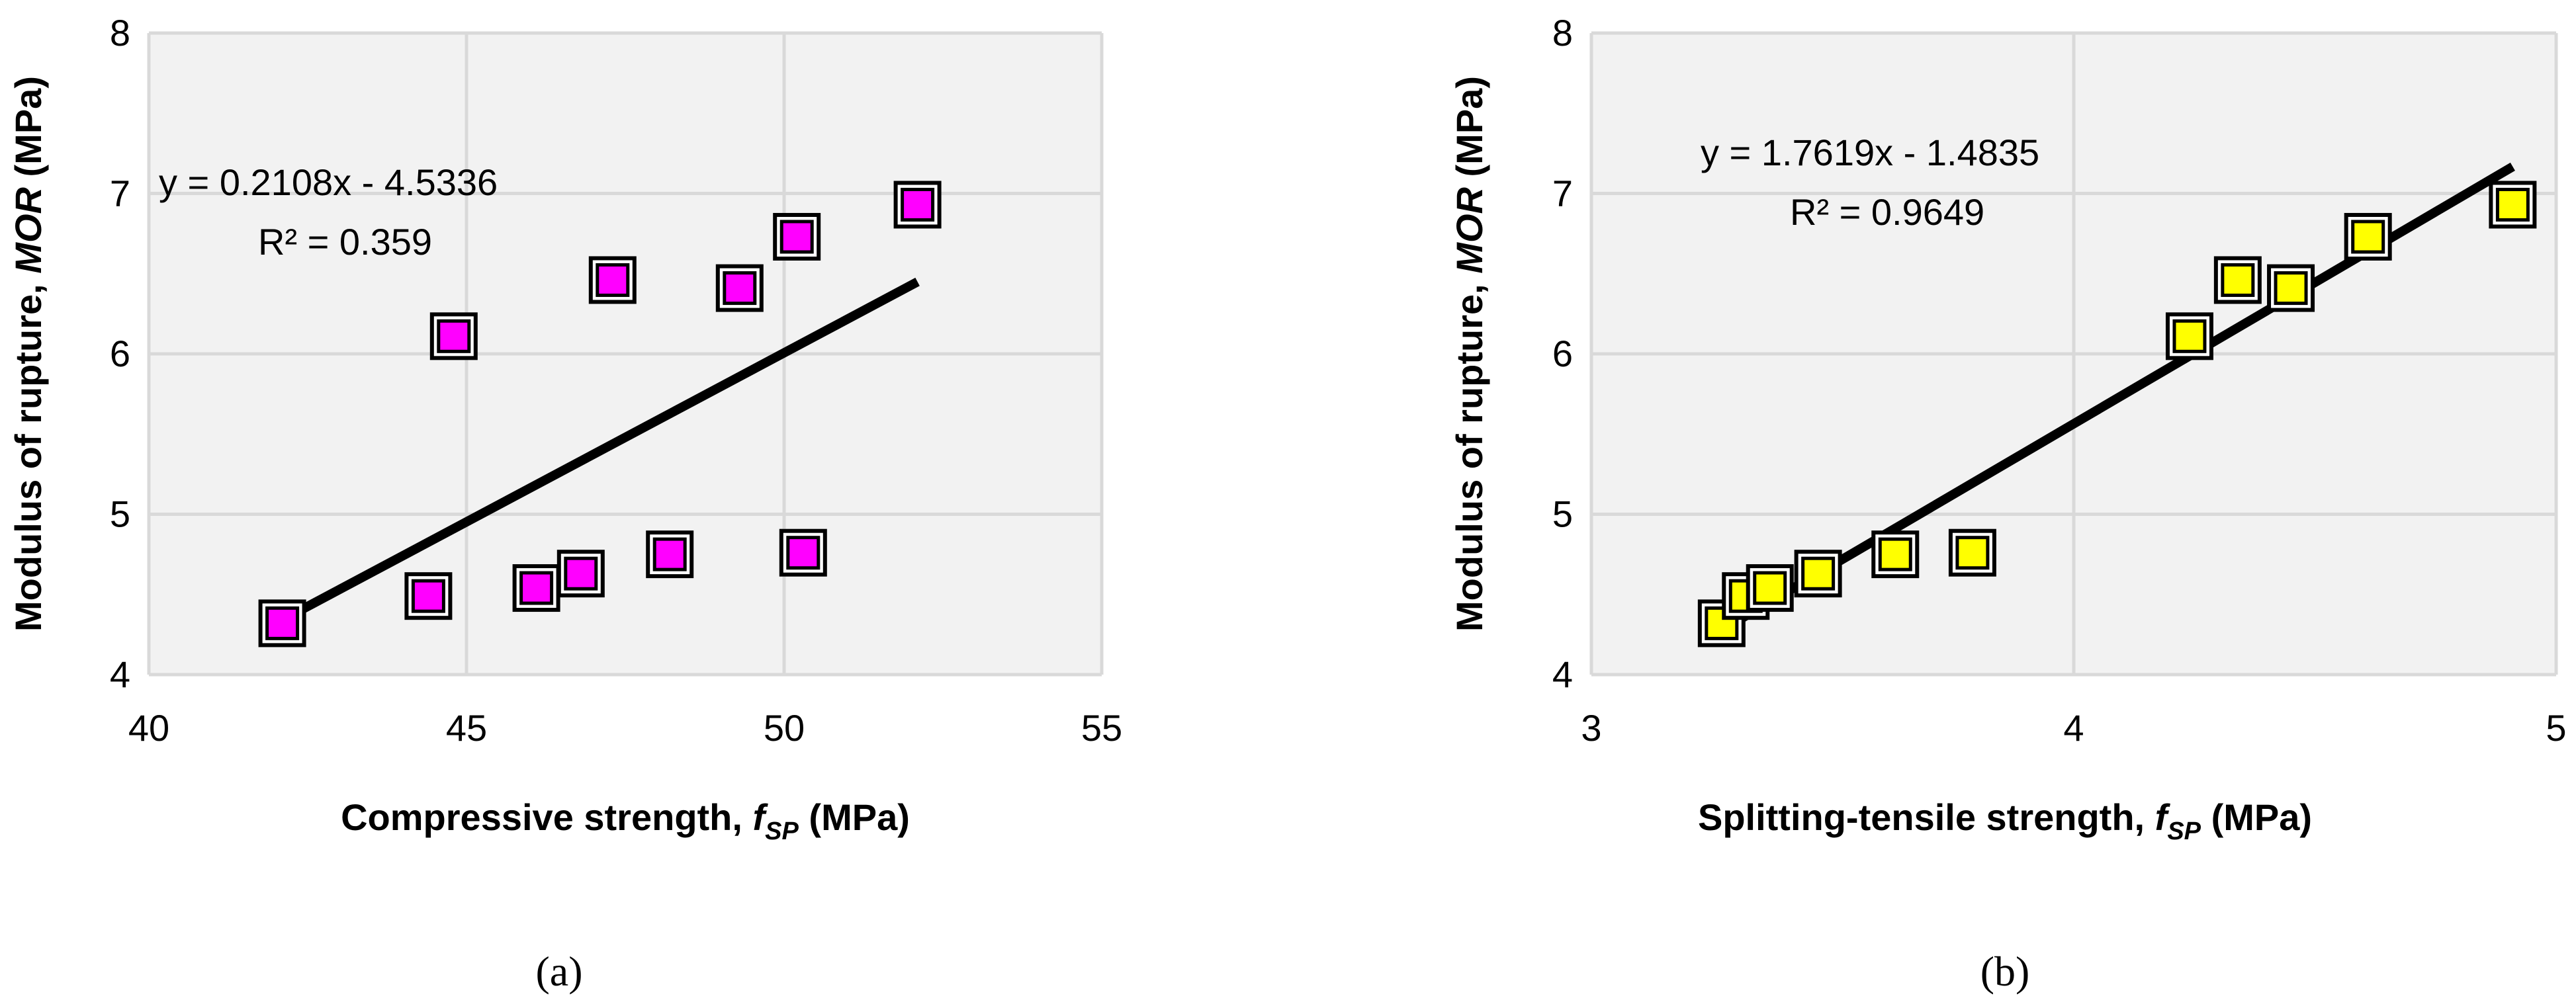 This screenshot has height=1004, width=2576. I want to click on y-tick-label-a-3: 7, so click(120, 193).